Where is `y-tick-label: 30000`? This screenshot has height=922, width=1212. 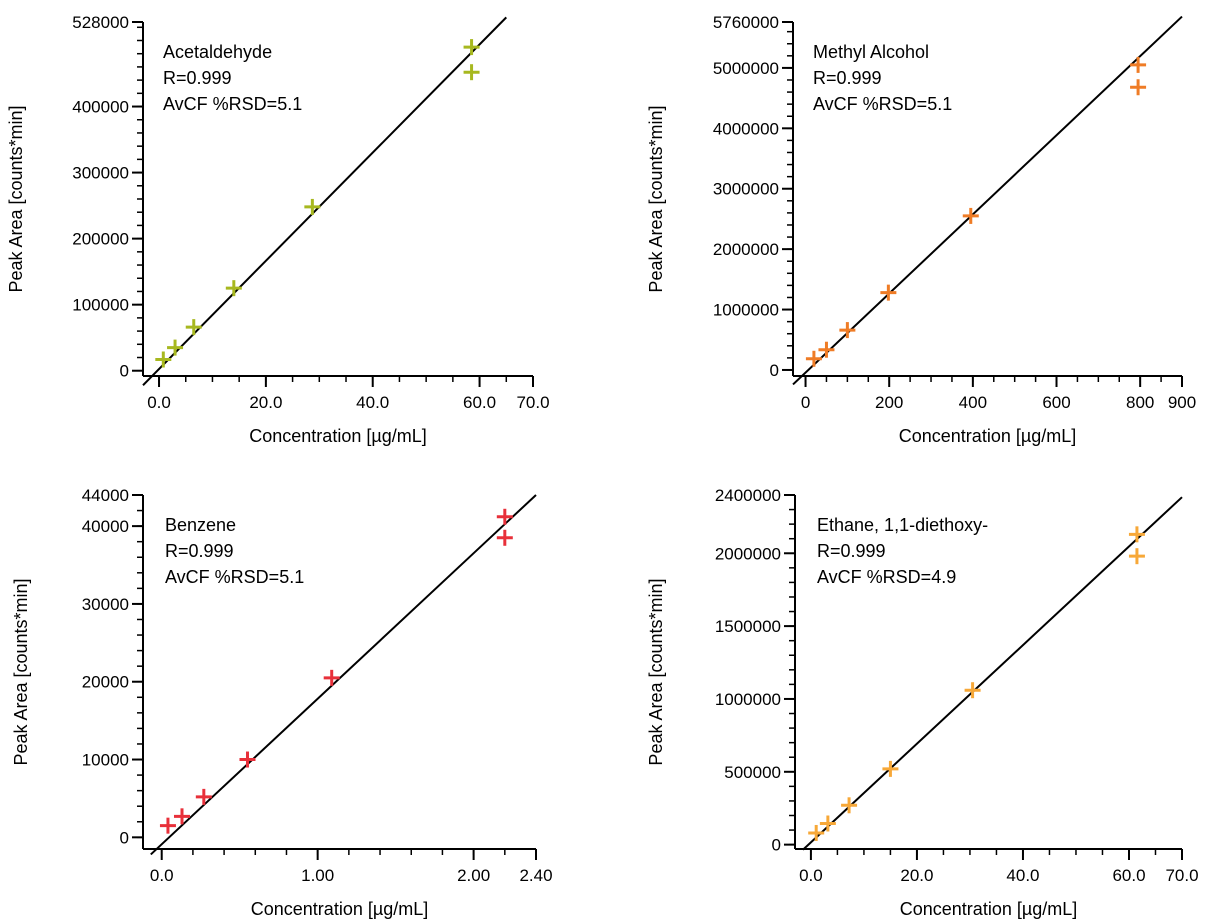
y-tick-label: 30000 is located at coordinates (105, 604).